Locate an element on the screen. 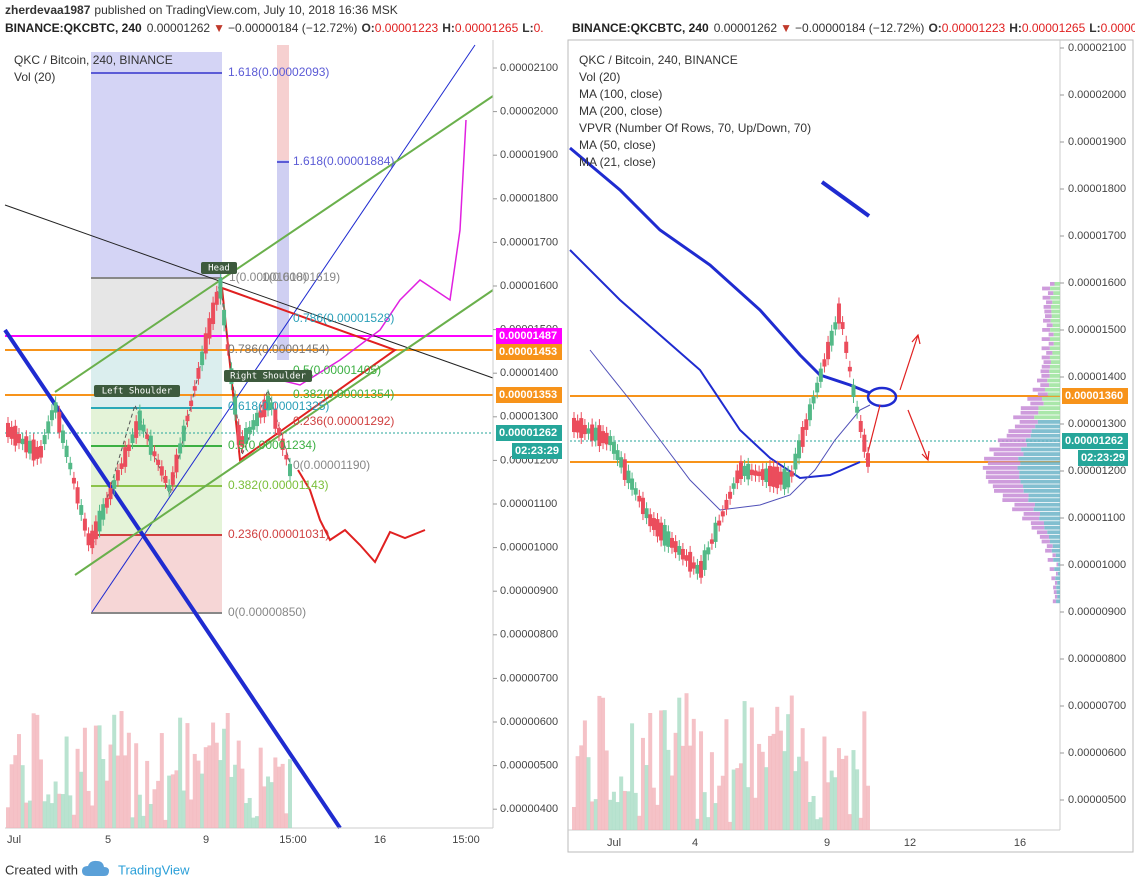  price-axis-label: 0.00000800 is located at coordinates (529, 635).